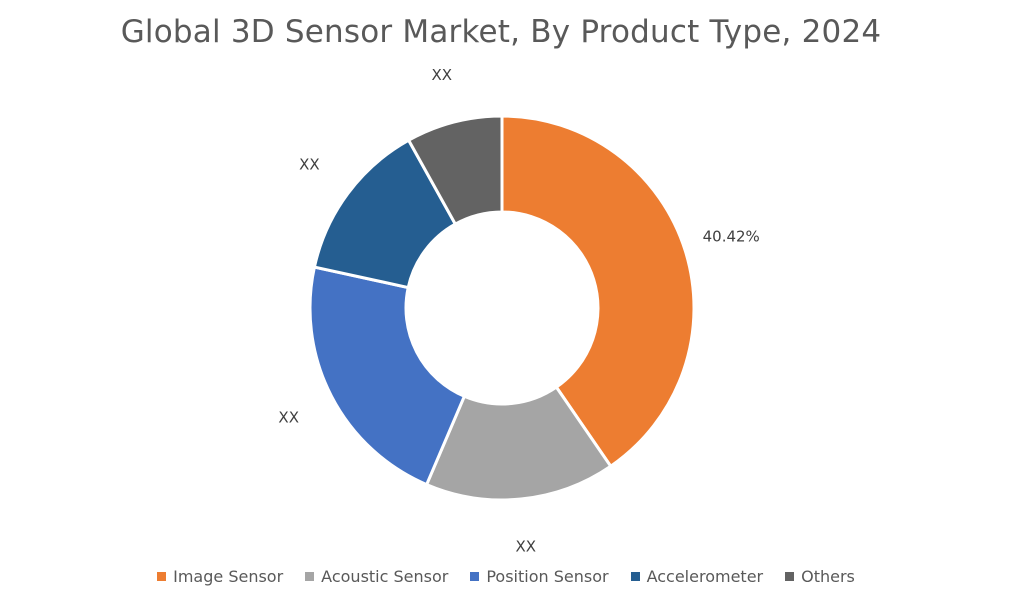 This screenshot has height=600, width=1012. What do you see at coordinates (385, 214) in the screenshot?
I see `slice-accelerometer` at bounding box center [385, 214].